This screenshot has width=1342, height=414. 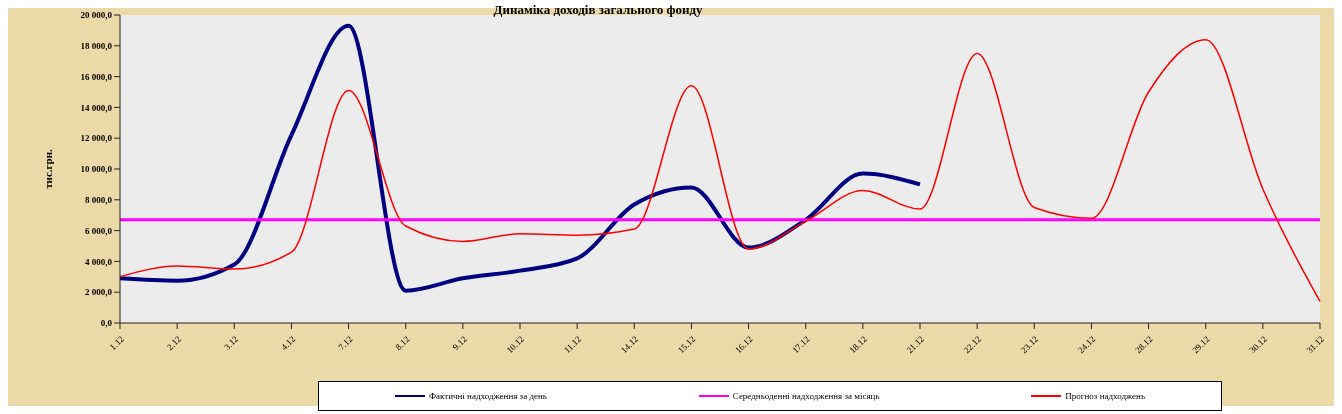 I want to click on y-tick-label: 4 000,0, so click(x=99, y=261).